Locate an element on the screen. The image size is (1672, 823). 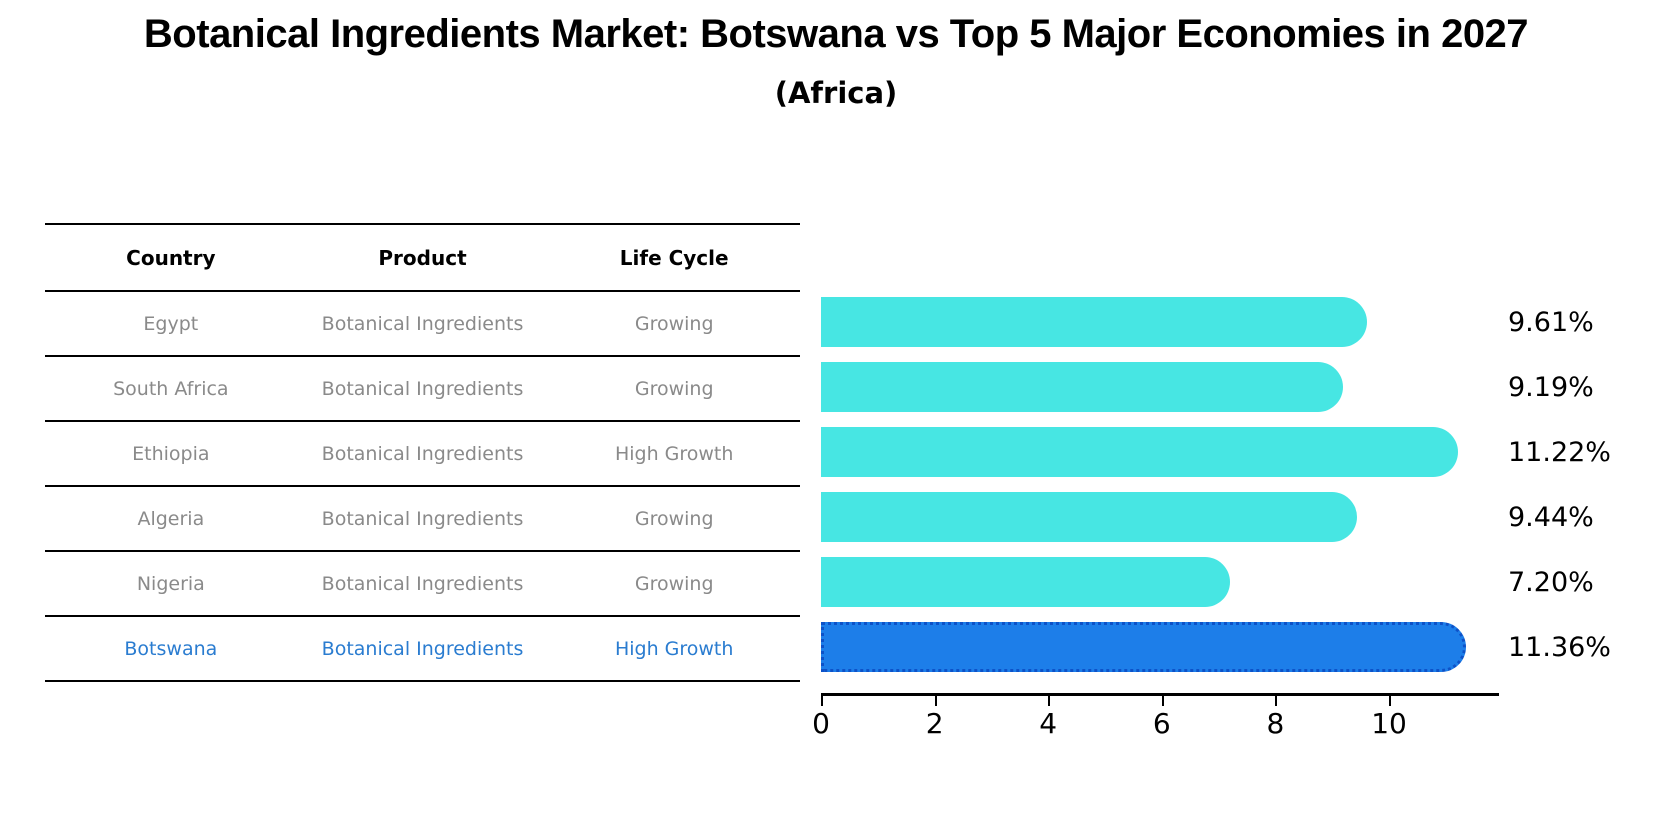
bar-botswana-highlighted is located at coordinates (1144, 647).